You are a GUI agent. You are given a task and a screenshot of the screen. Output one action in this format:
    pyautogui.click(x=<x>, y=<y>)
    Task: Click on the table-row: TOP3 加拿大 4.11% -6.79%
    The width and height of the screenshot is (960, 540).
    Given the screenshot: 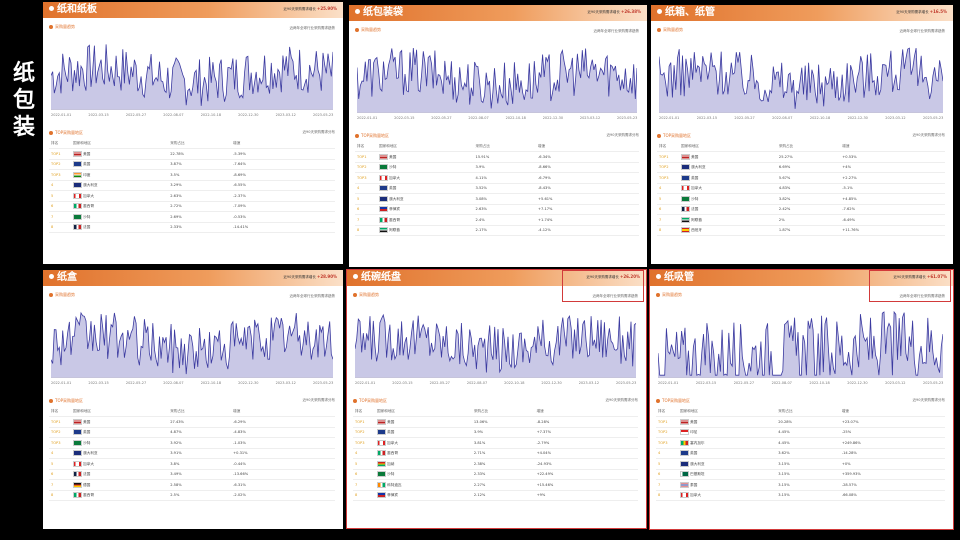 What is the action you would take?
    pyautogui.click(x=497, y=178)
    